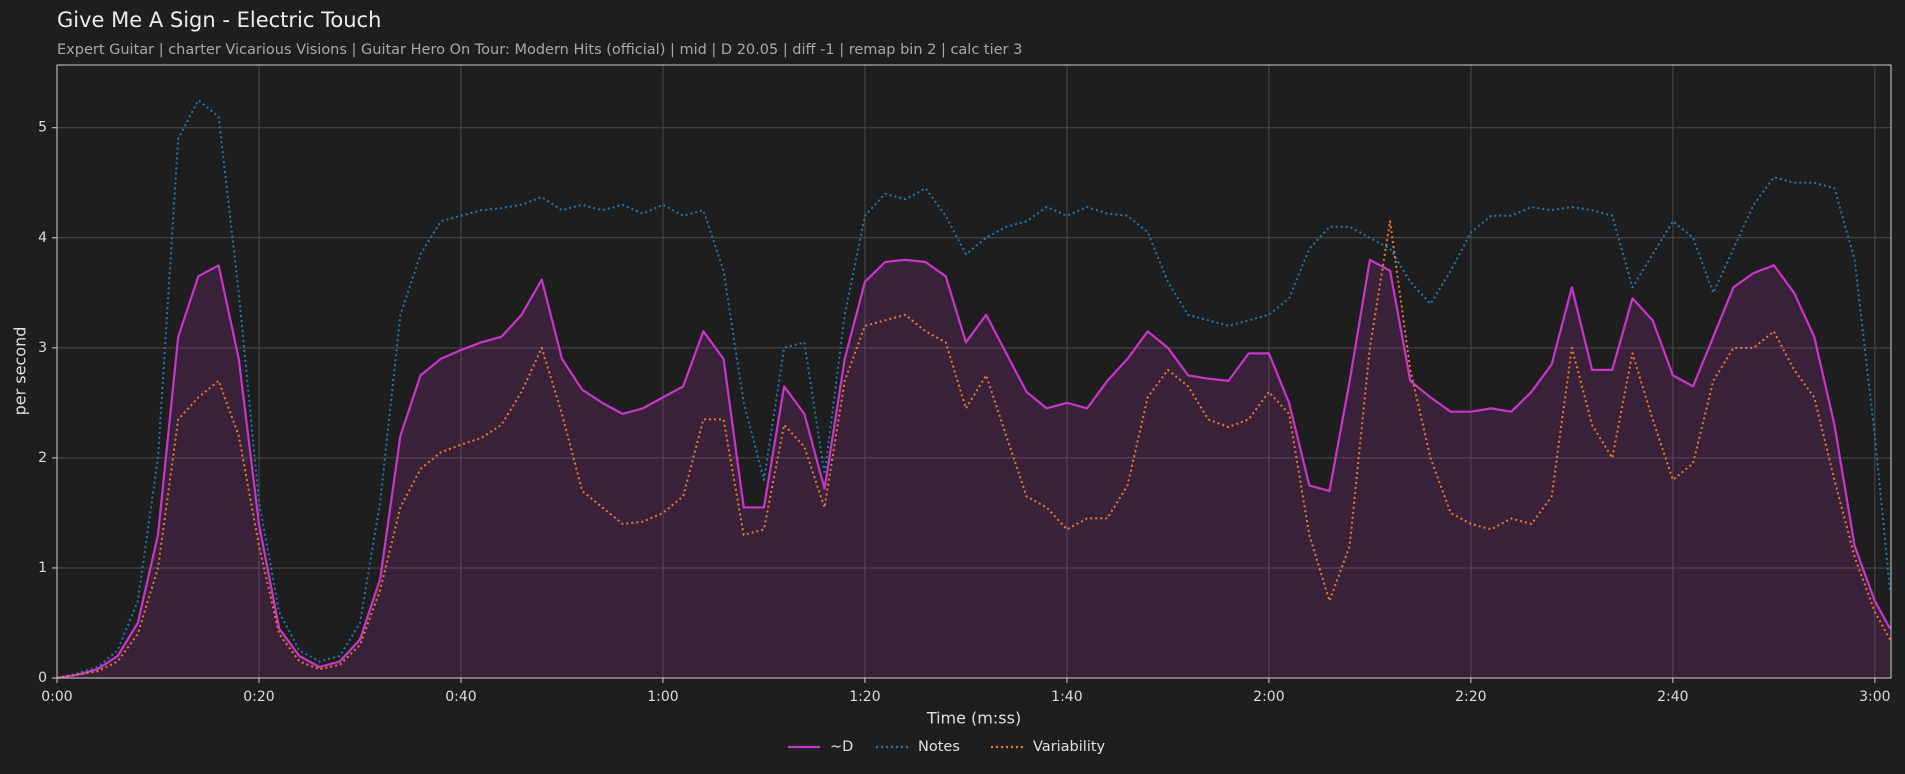  What do you see at coordinates (662, 697) in the screenshot?
I see `x-tick-label: 1:00` at bounding box center [662, 697].